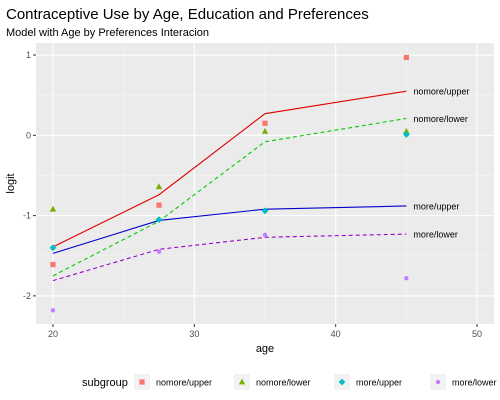  What do you see at coordinates (184, 383) in the screenshot?
I see `legend-entry-label: nomore/upper` at bounding box center [184, 383].